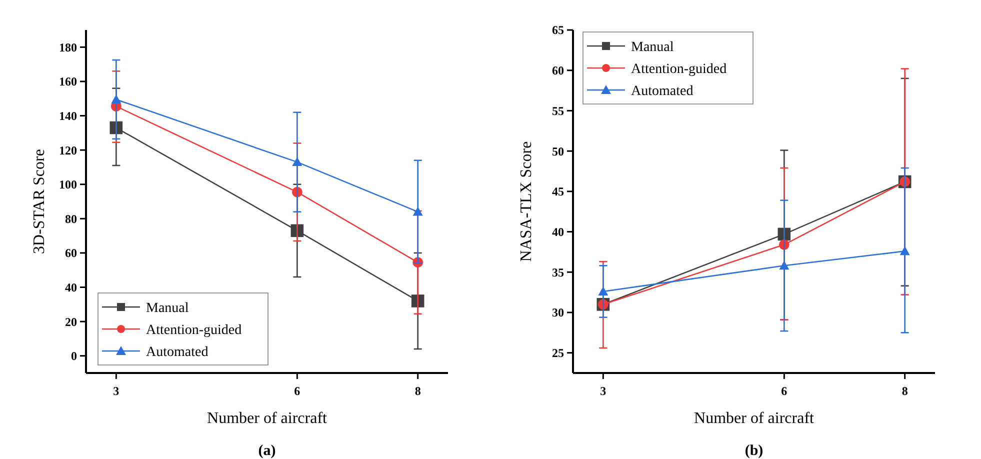  What do you see at coordinates (68, 150) in the screenshot?
I see `y-tick-label: 120` at bounding box center [68, 150].